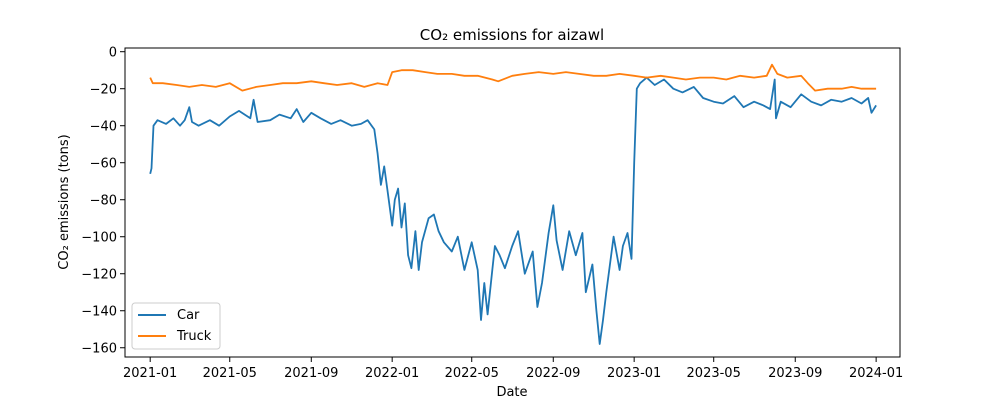  Describe the element at coordinates (230, 373) in the screenshot. I see `x-tick-label: 2021-05` at that location.